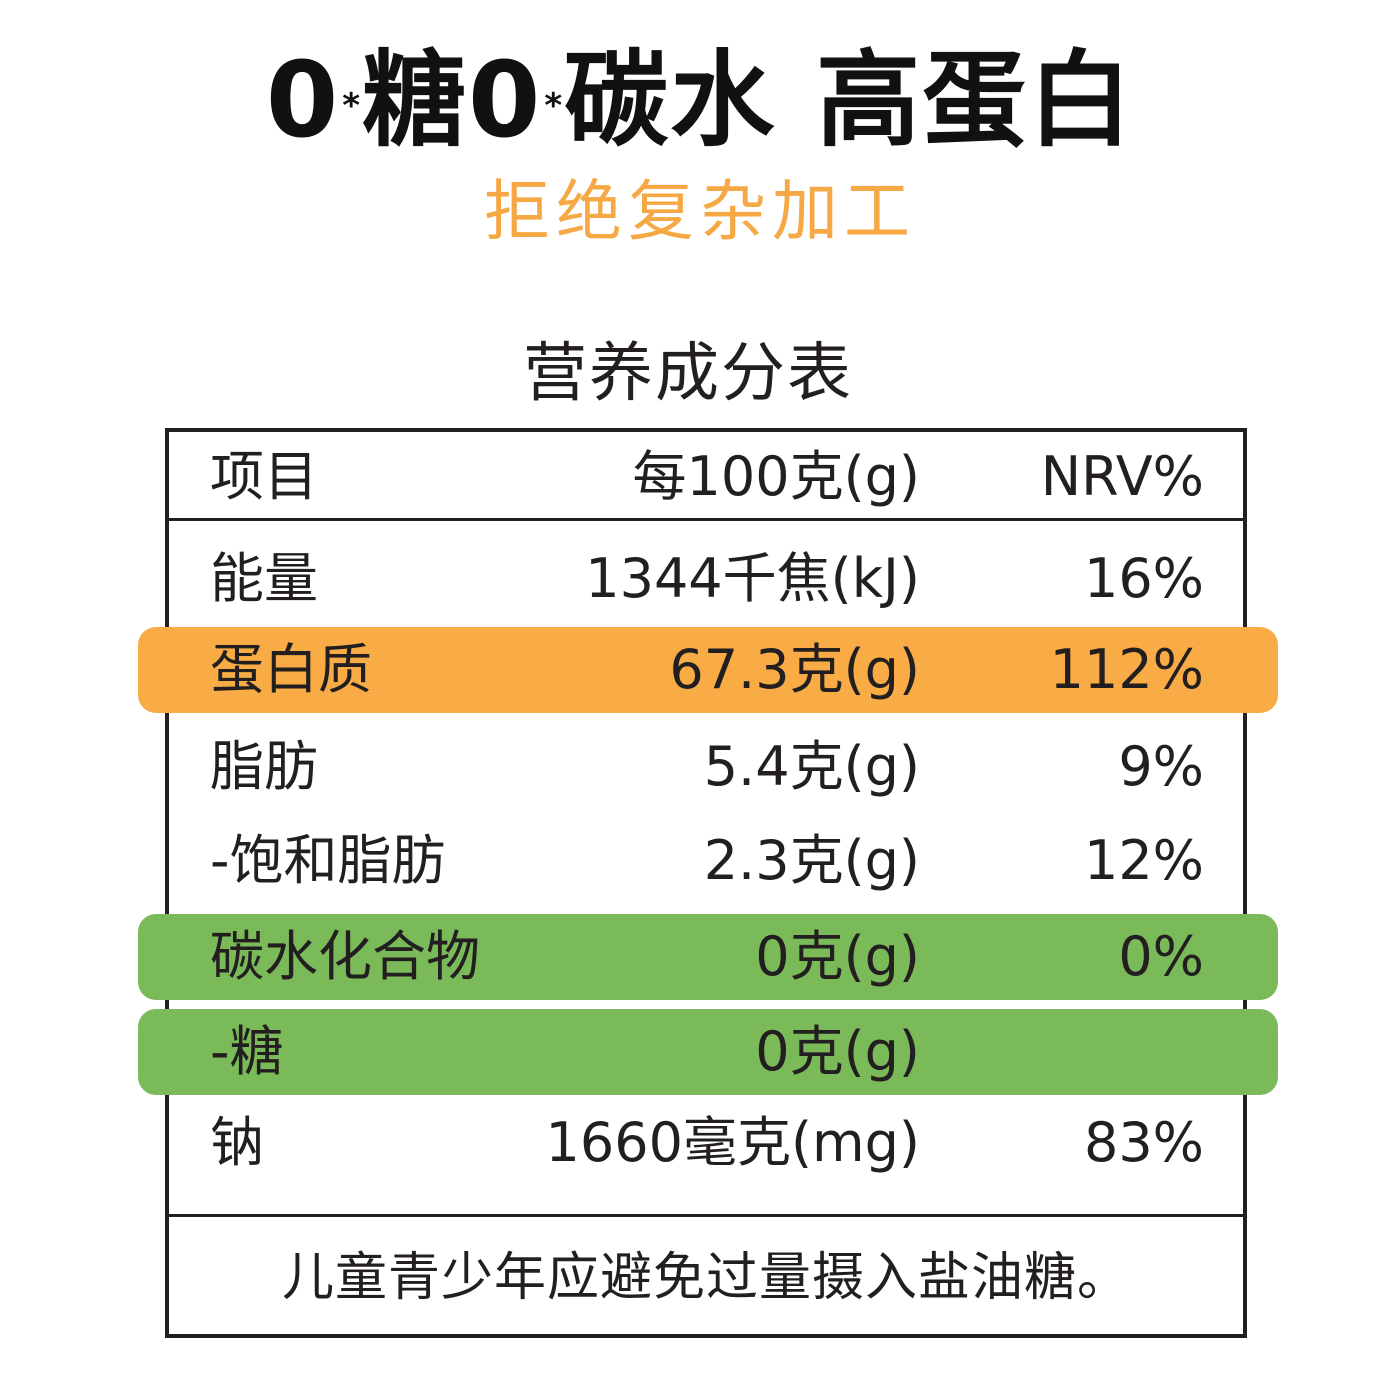  Describe the element at coordinates (705, 1278) in the screenshot. I see `table-footnote: 儿童青少年应避免过量摄入盐油糖。` at that location.